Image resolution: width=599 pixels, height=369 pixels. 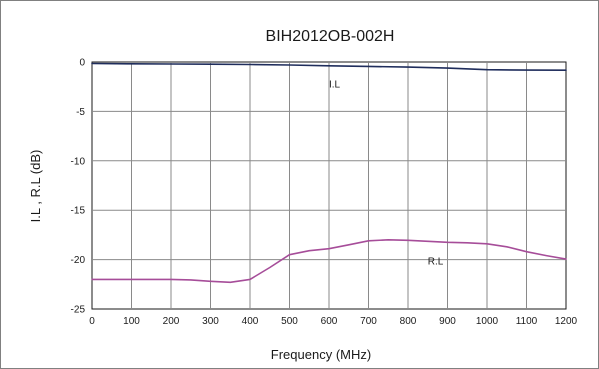 What do you see at coordinates (78, 187) in the screenshot?
I see `y-axis-ticks: 0 -5 -10 -15 -20 -25` at bounding box center [78, 187].